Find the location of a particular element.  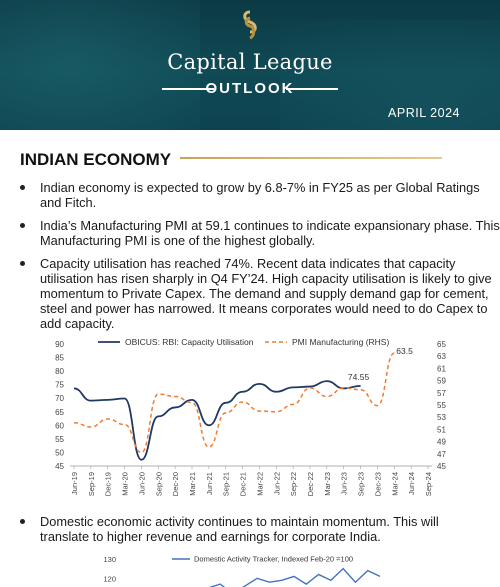

capacity-utilisation-line is located at coordinates (217, 420).